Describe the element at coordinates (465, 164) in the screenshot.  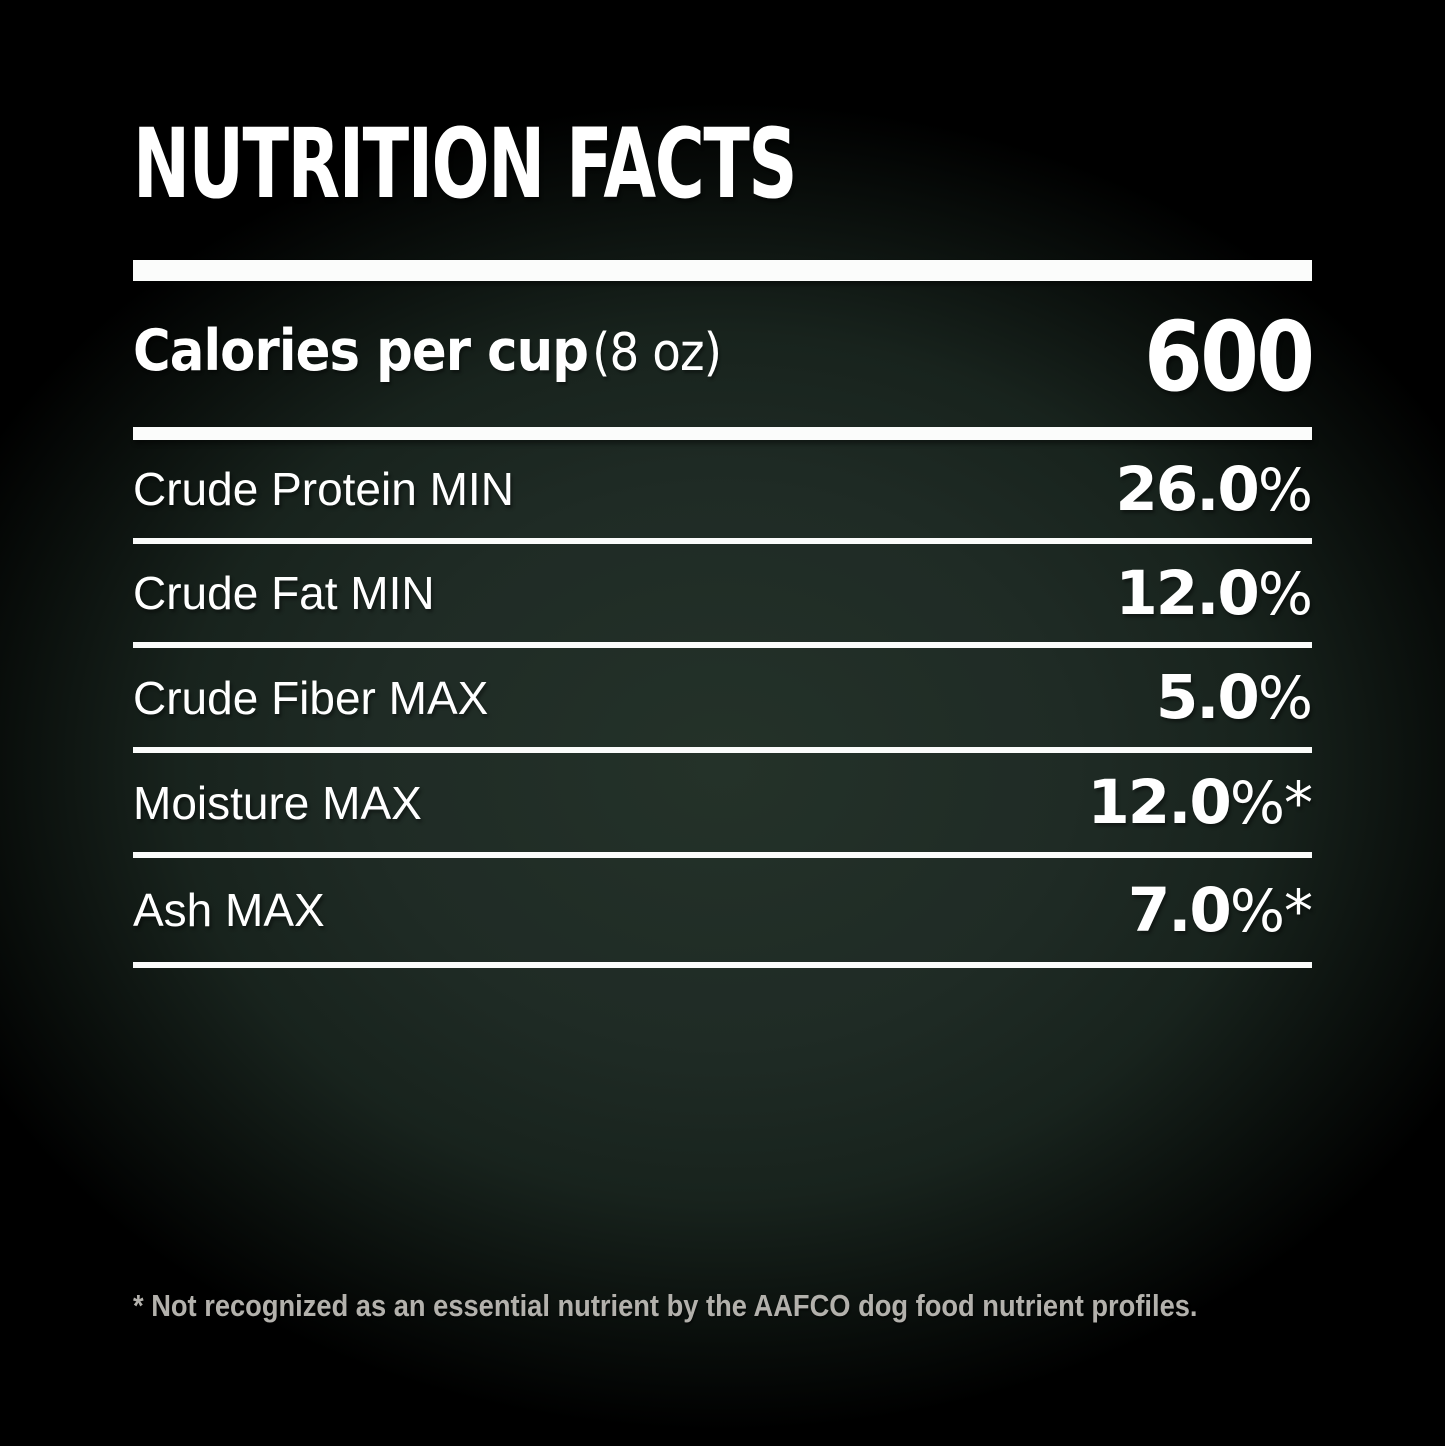
I see `page-title: NUTRITION FACTS` at that location.